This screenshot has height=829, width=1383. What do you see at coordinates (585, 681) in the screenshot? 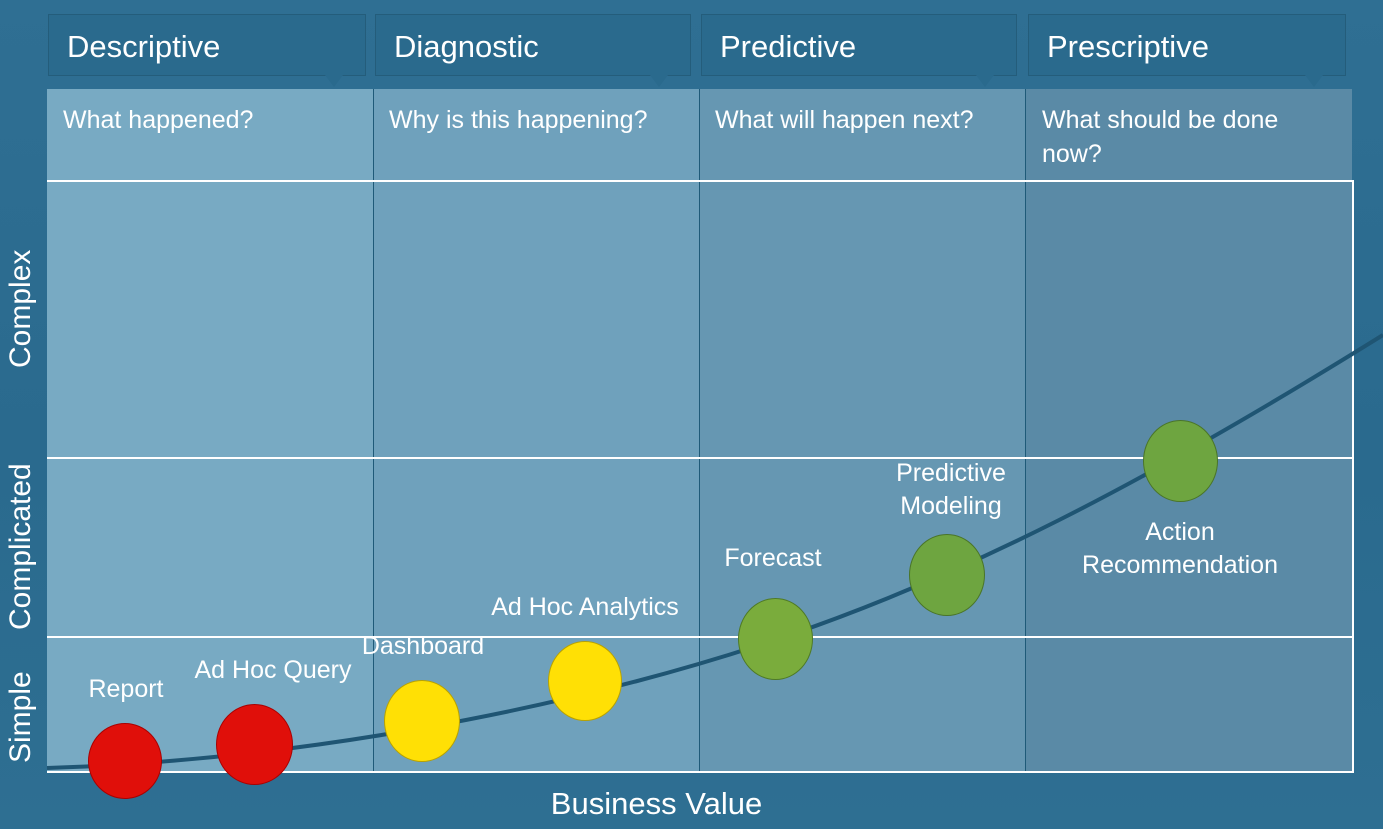
I see `capability-node-ad-hoc-analytics` at bounding box center [585, 681].